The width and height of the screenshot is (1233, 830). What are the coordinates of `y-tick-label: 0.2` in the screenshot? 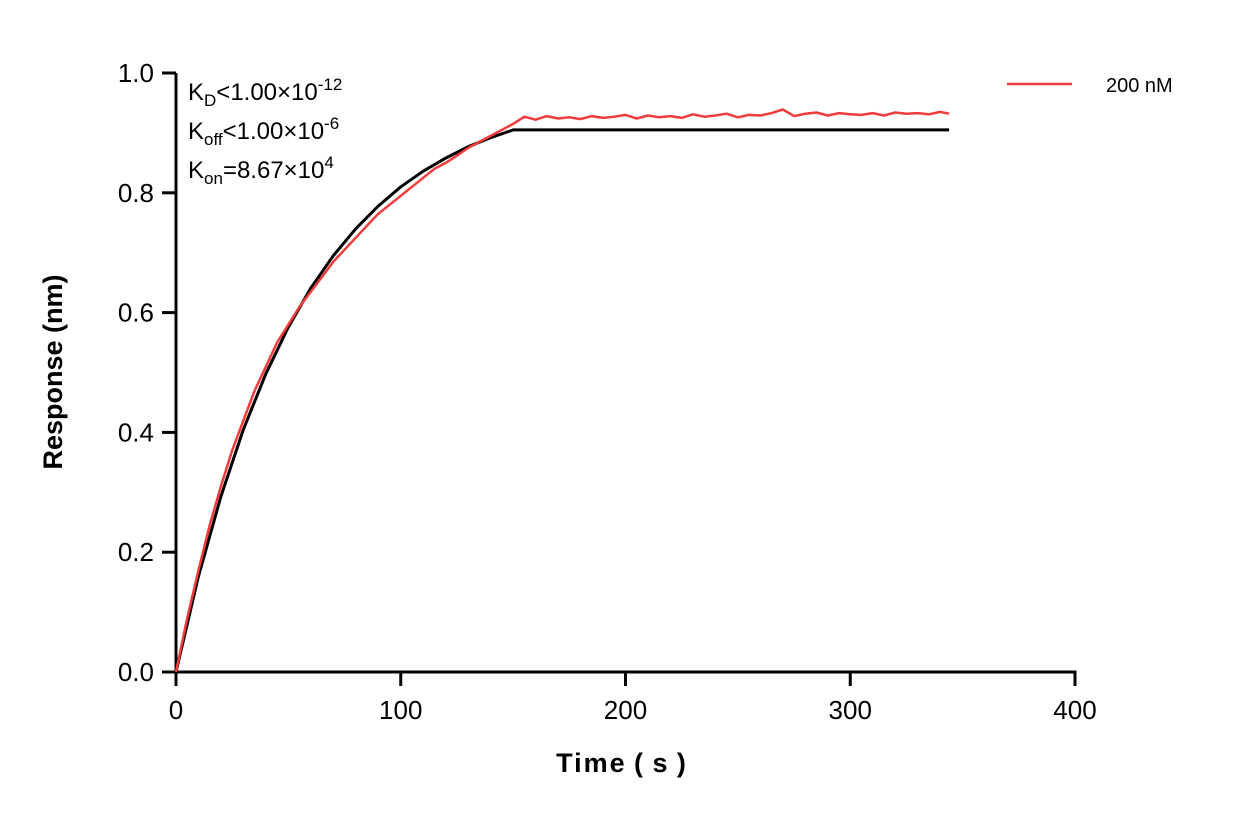 It's located at (136, 552).